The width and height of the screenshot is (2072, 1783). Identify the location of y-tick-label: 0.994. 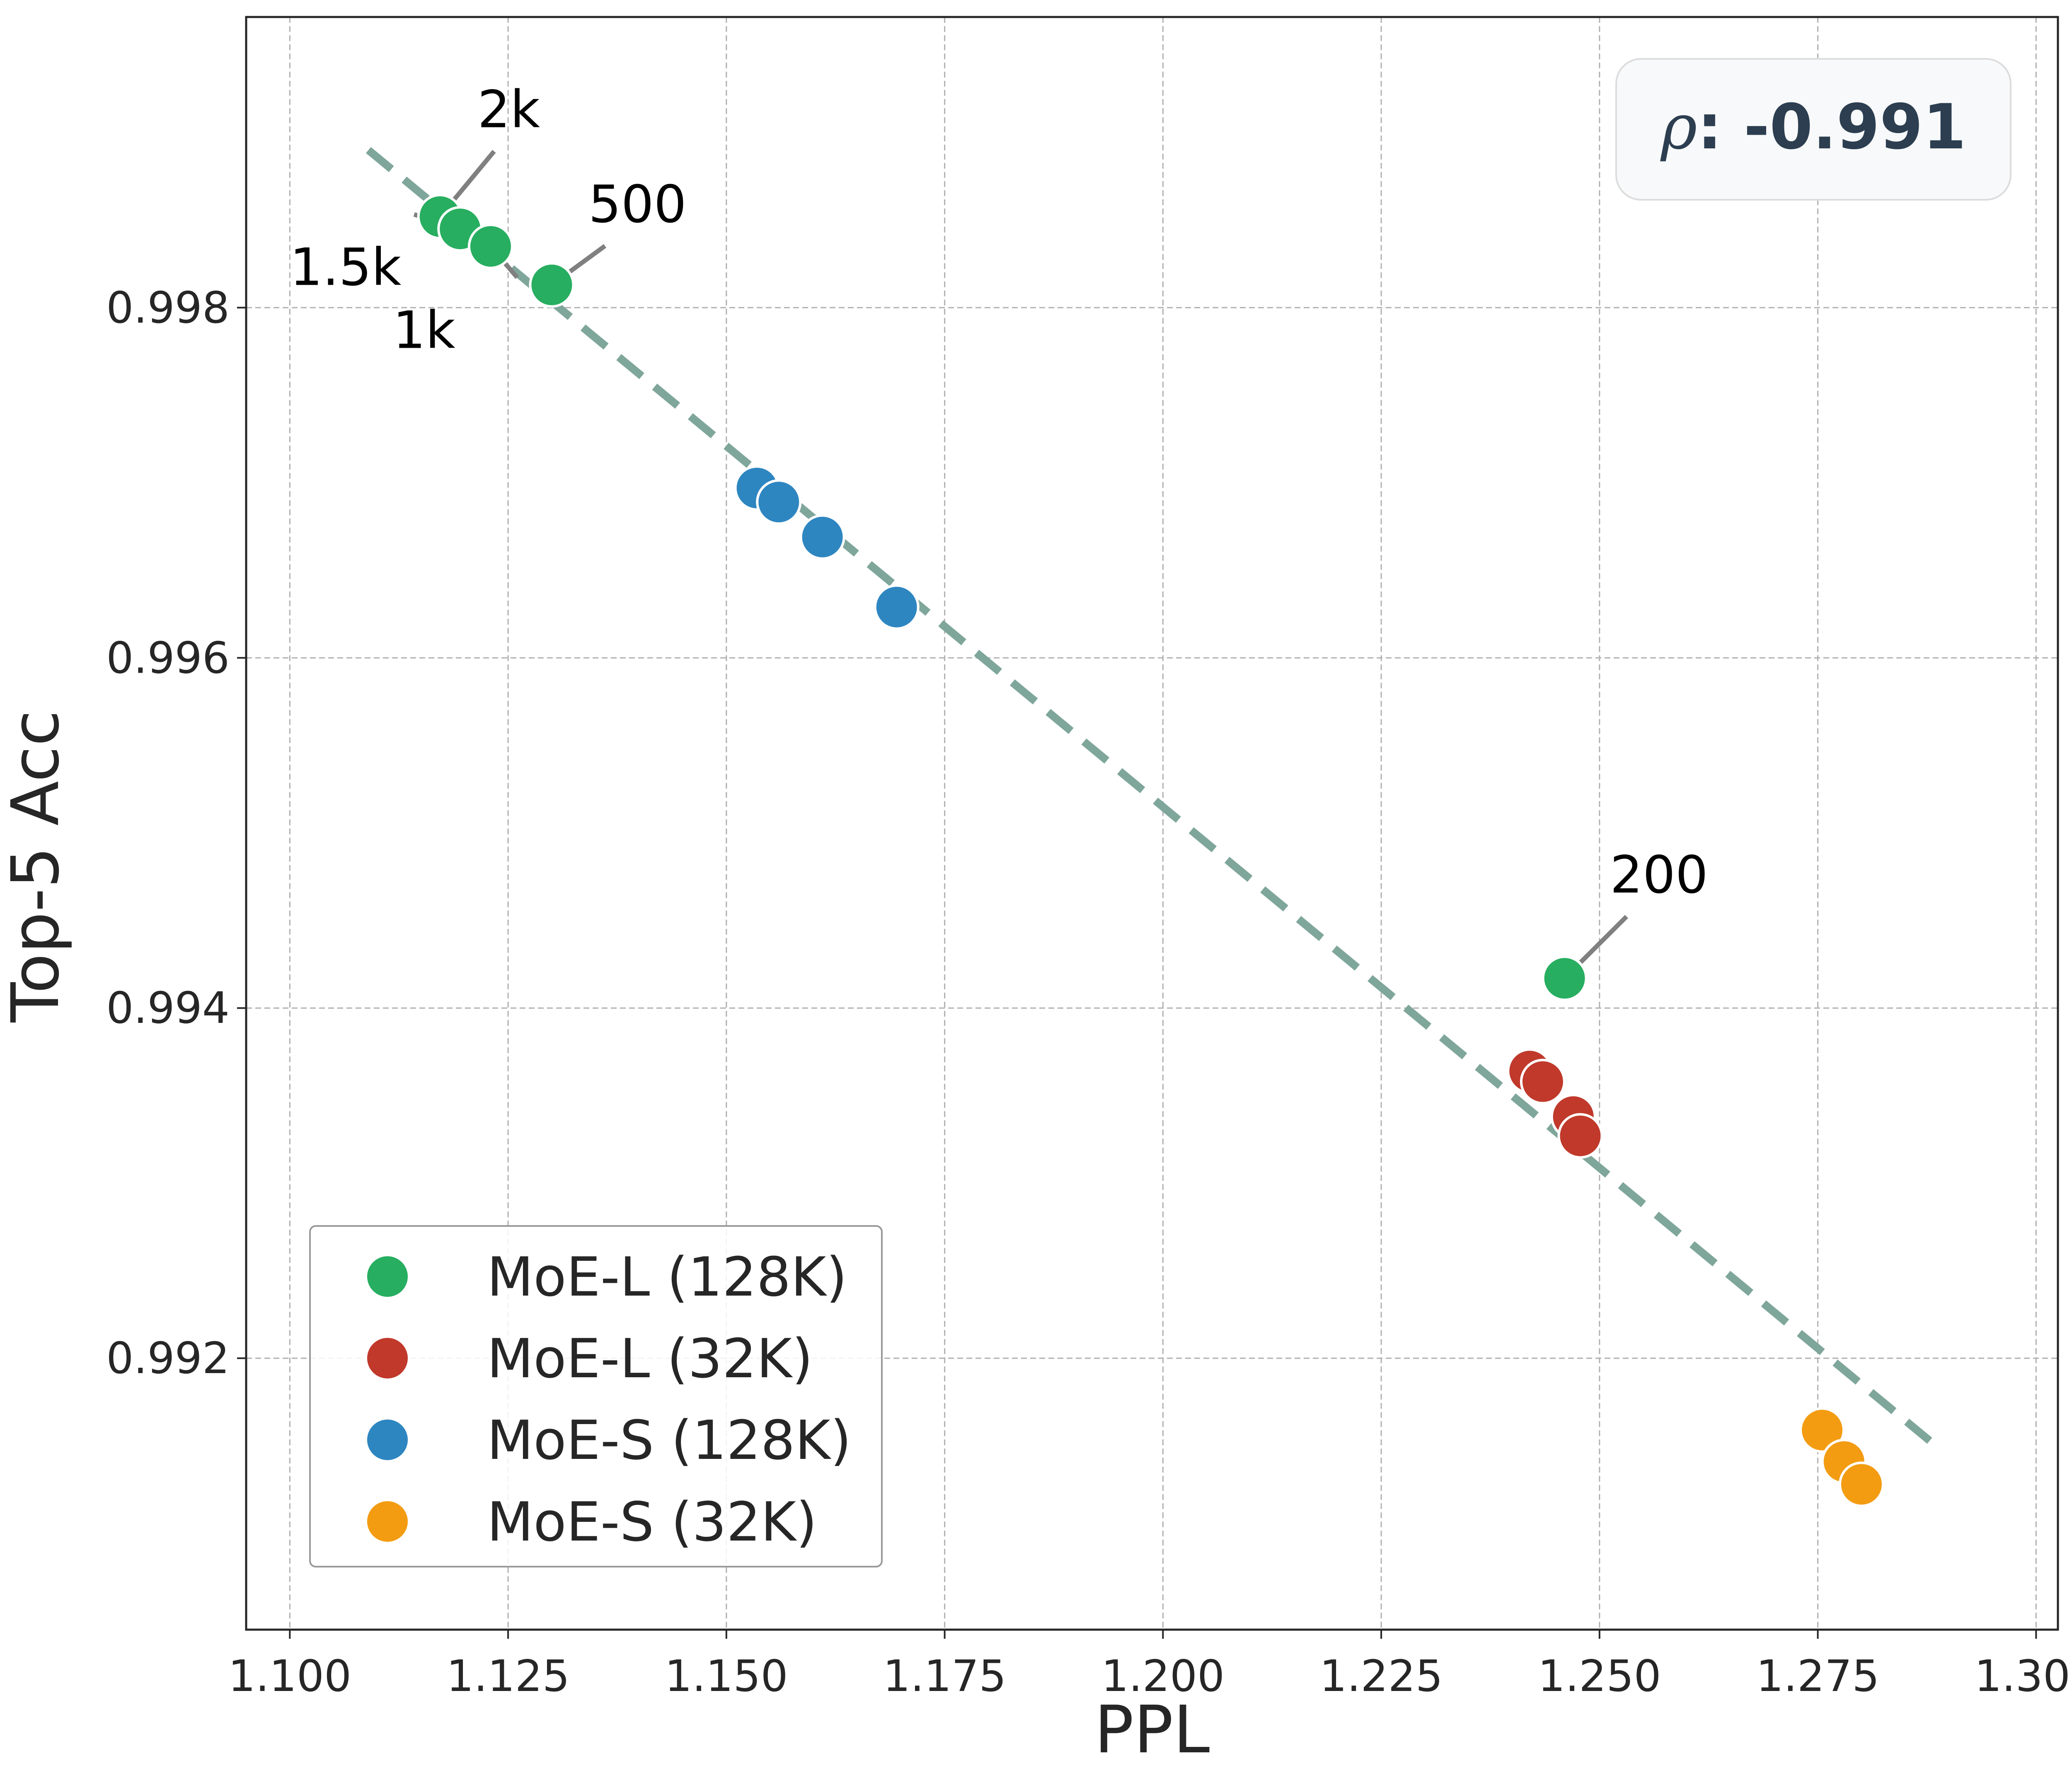
(168, 1008).